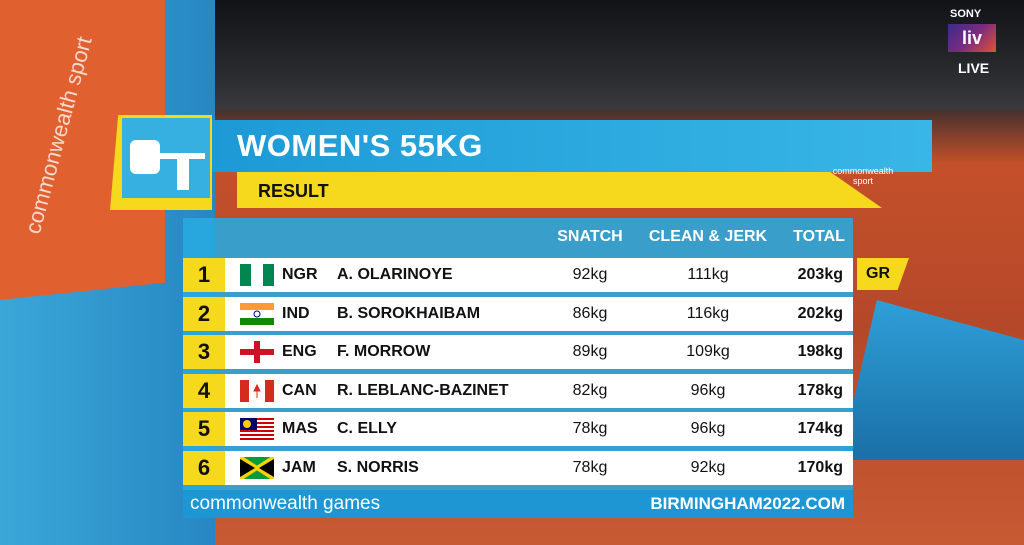  I want to click on header-band, so click(572, 146).